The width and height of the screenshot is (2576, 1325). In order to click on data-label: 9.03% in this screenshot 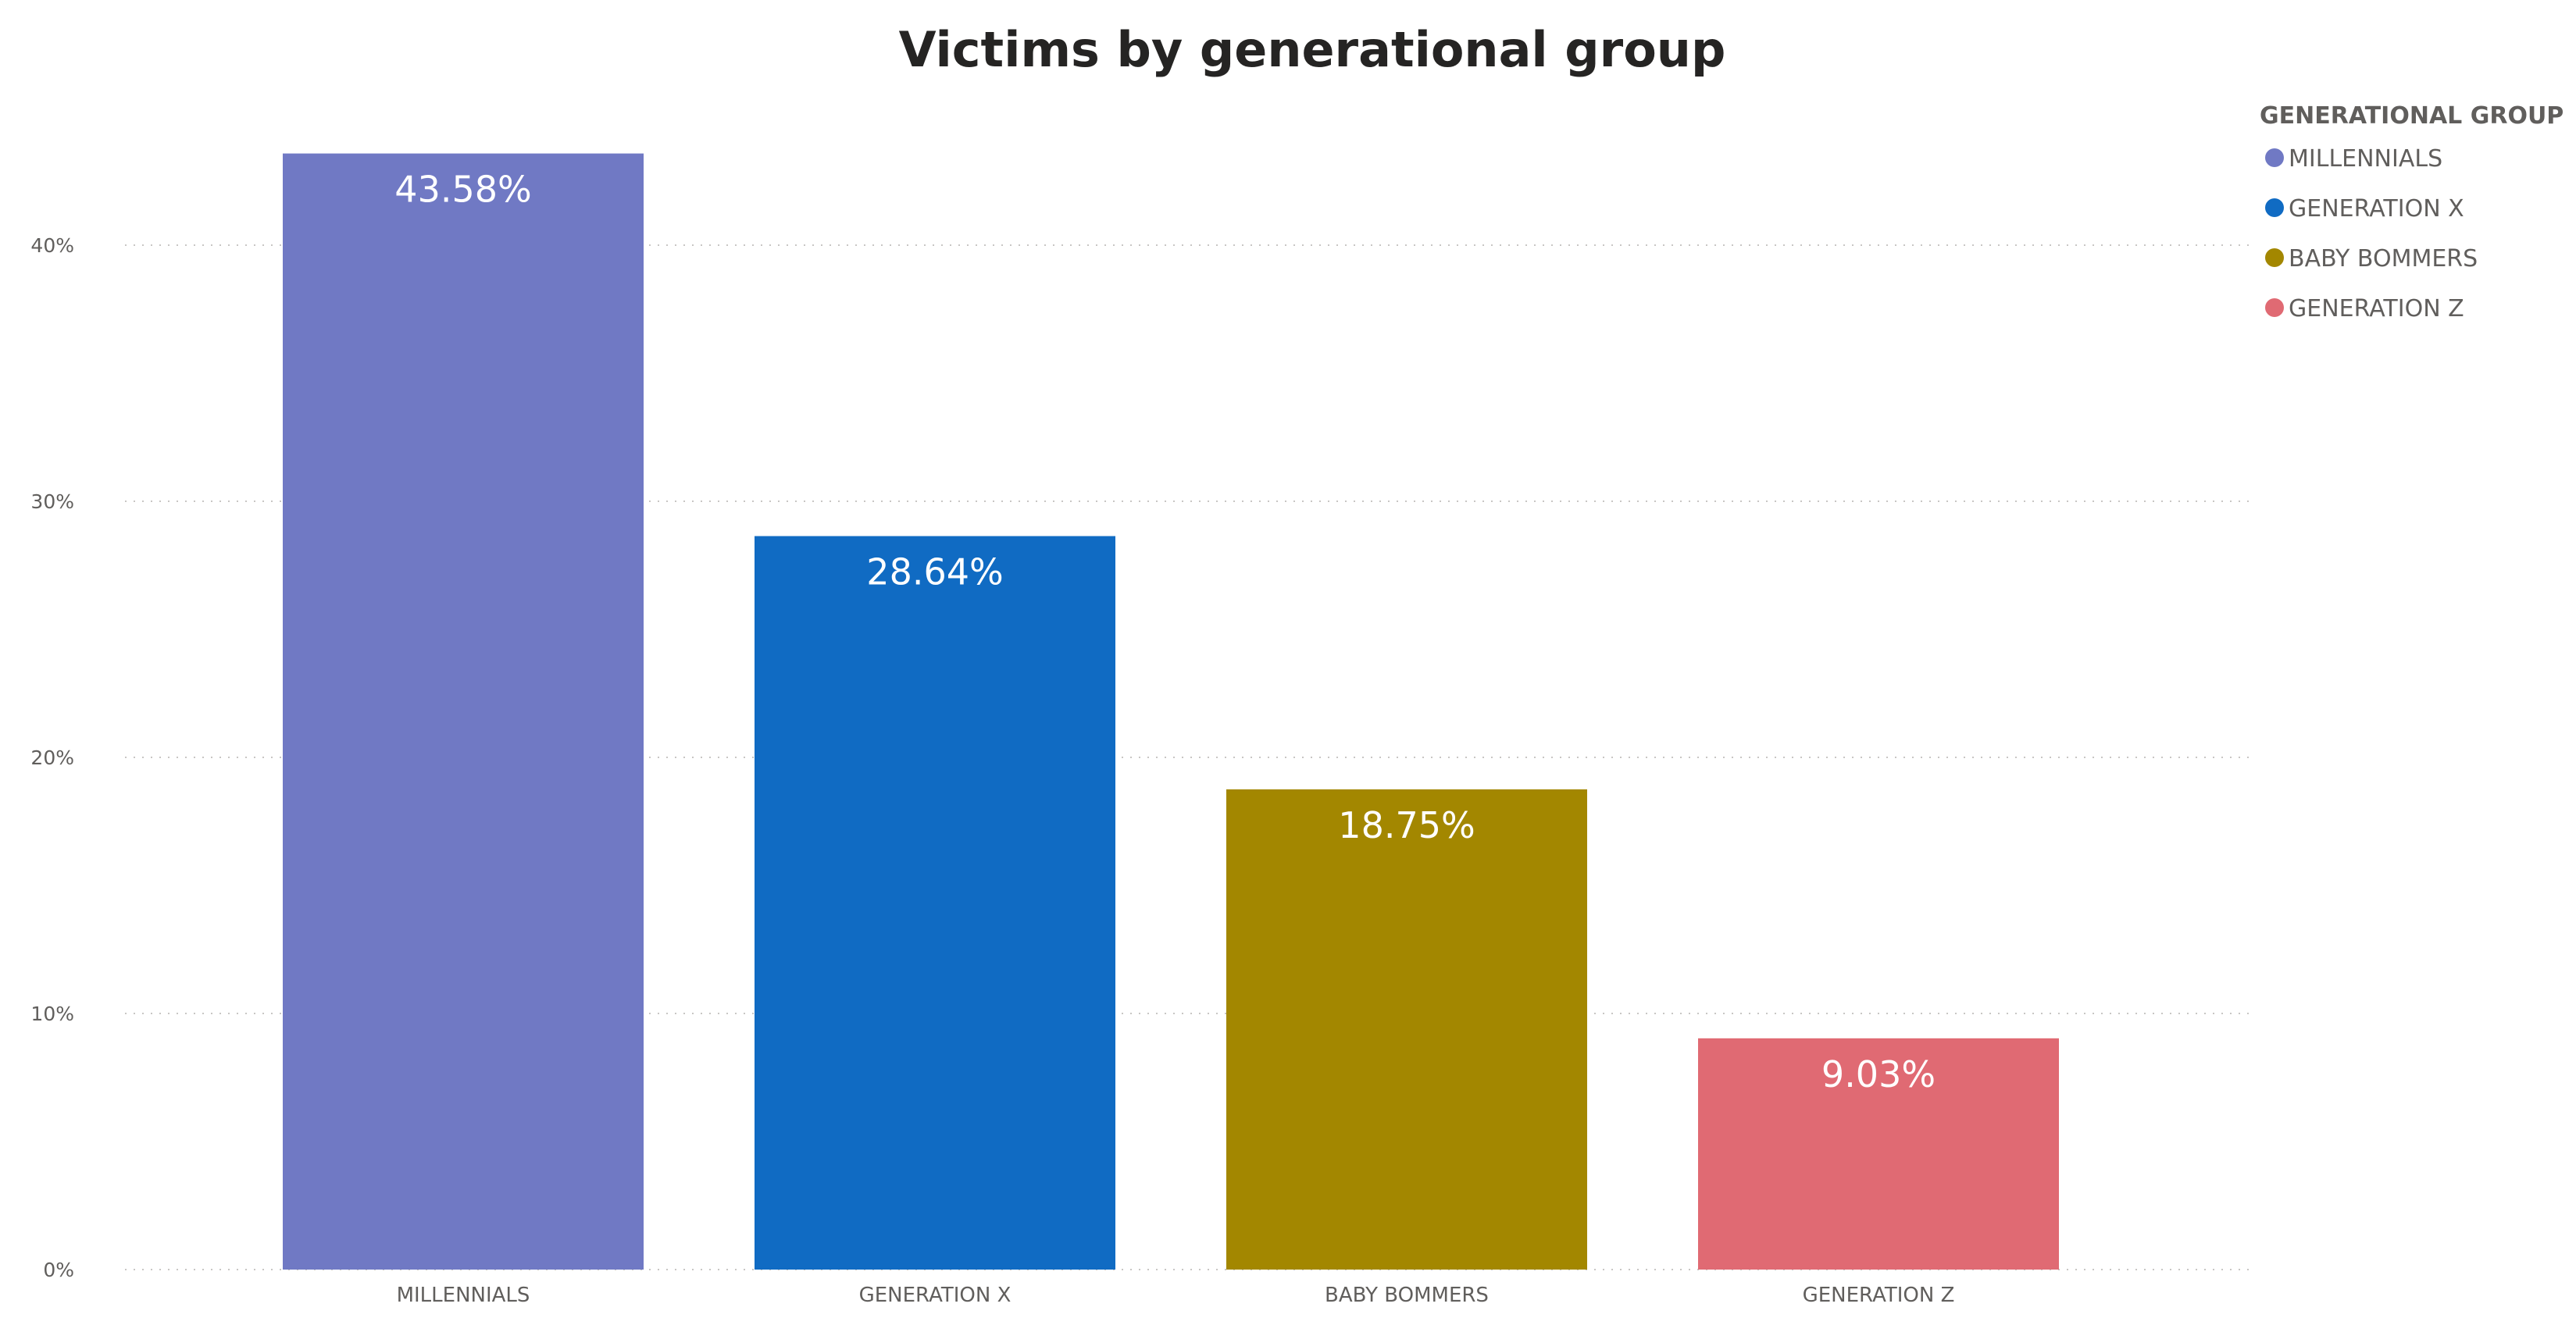, I will do `click(1878, 1074)`.